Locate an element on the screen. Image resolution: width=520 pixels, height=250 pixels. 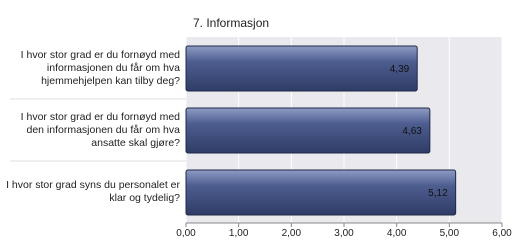
chart-title: 7. Informasjon is located at coordinates (231, 23).